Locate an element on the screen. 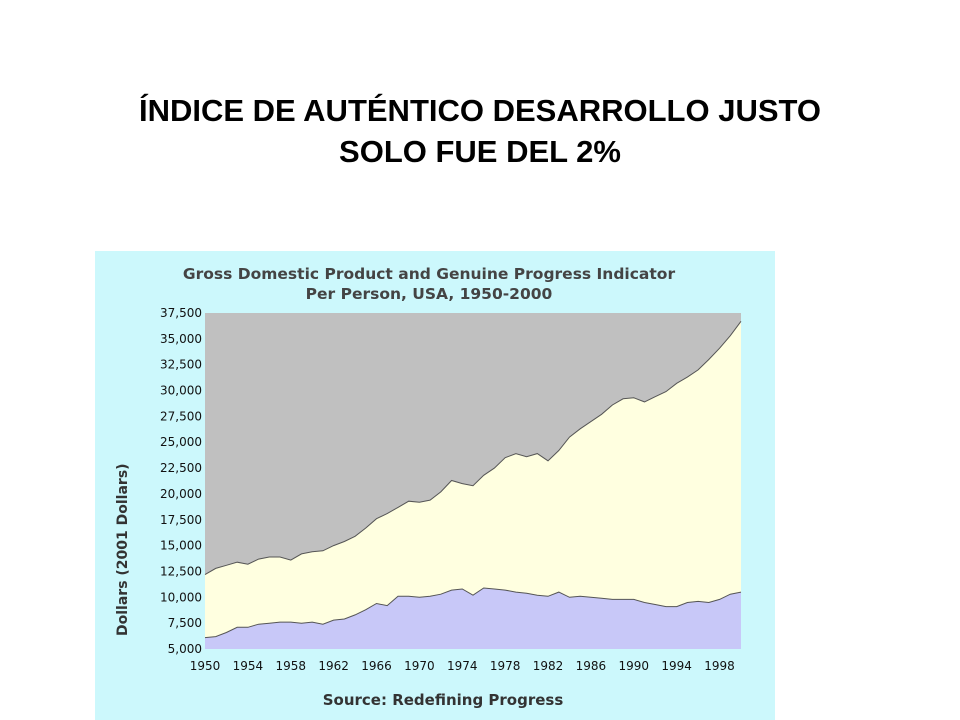 The image size is (960, 720). x-tick-label: 1978 is located at coordinates (505, 666).